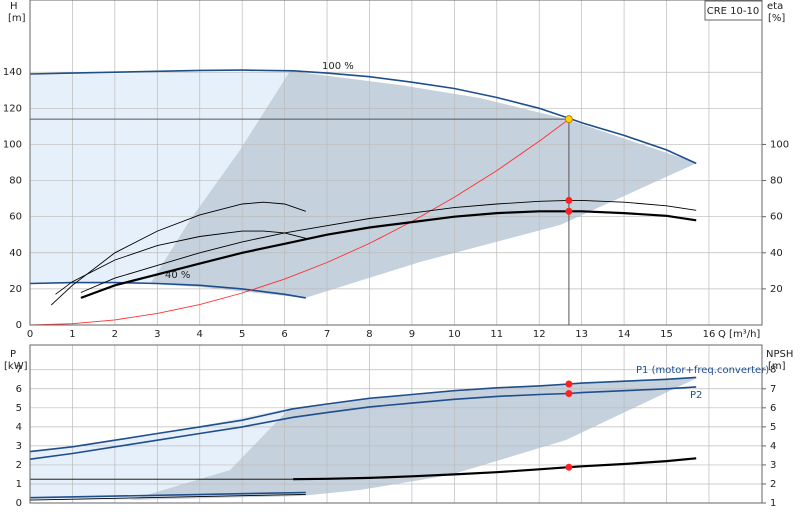 The width and height of the screenshot is (800, 520). What do you see at coordinates (13, 354) in the screenshot?
I see `y-label: P` at bounding box center [13, 354].